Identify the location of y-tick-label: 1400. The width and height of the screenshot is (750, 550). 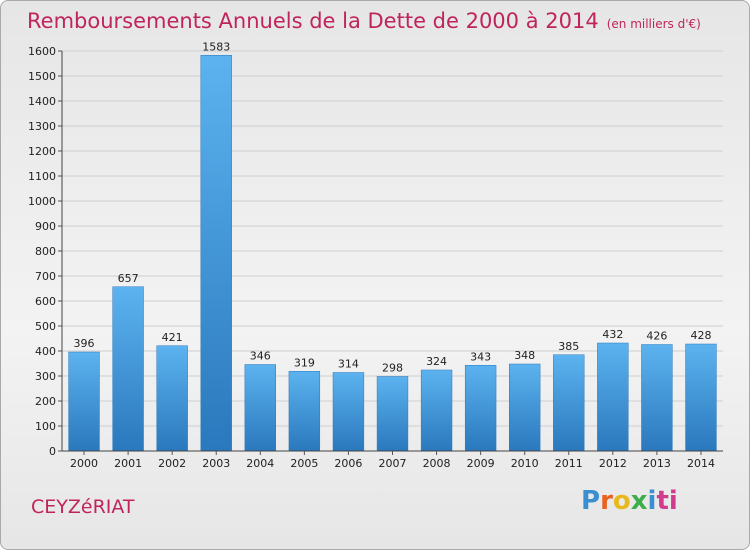
(42, 101).